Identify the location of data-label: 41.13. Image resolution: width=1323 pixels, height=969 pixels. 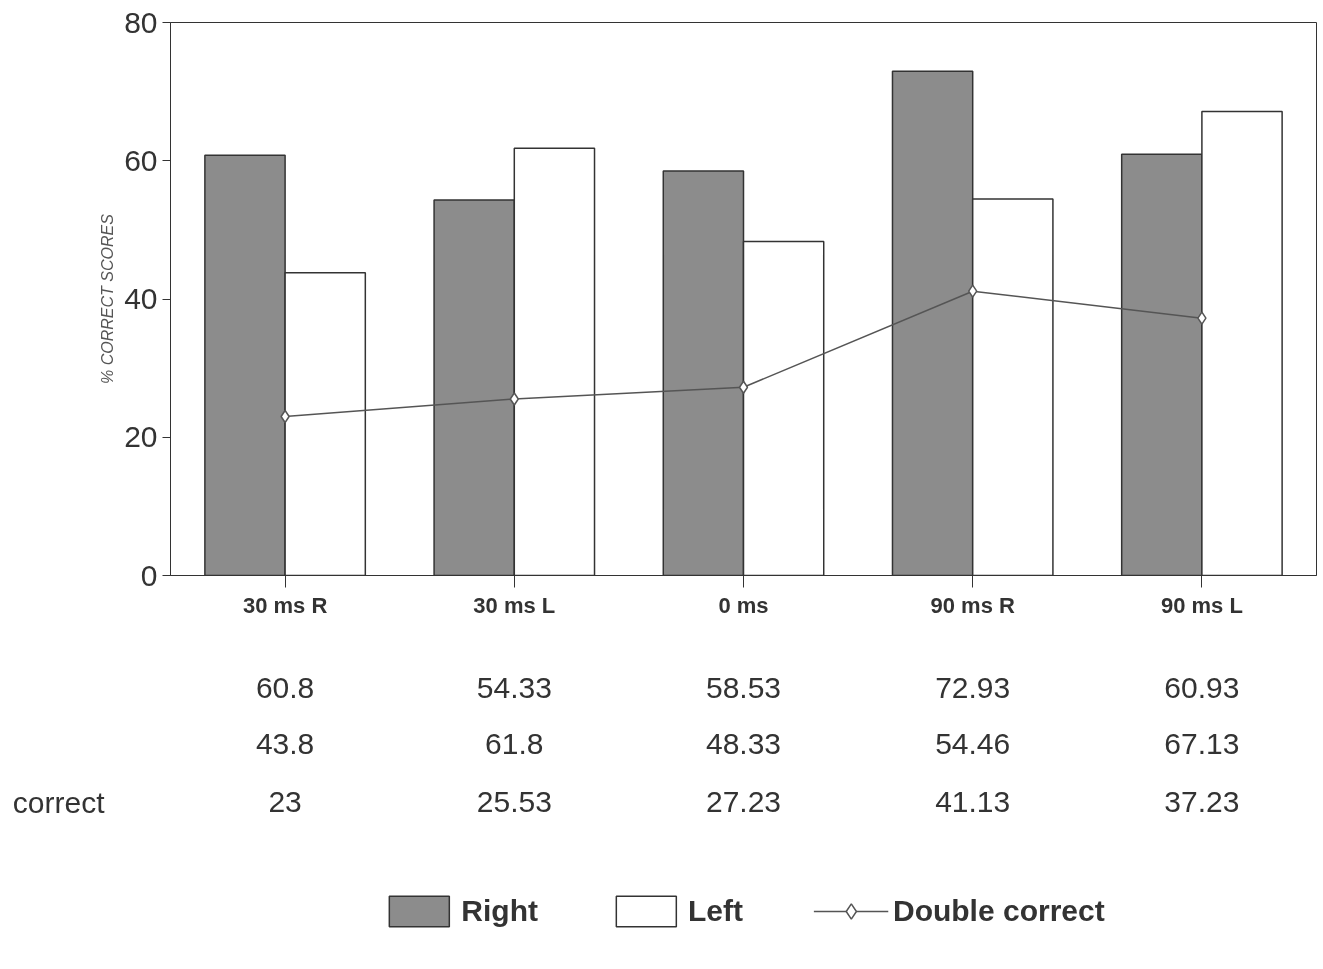
(973, 801).